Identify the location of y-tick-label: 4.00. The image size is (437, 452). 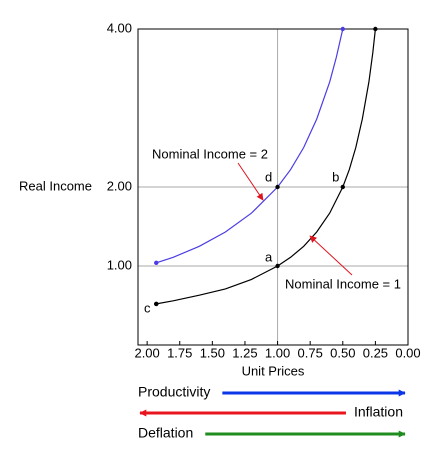
(119, 27).